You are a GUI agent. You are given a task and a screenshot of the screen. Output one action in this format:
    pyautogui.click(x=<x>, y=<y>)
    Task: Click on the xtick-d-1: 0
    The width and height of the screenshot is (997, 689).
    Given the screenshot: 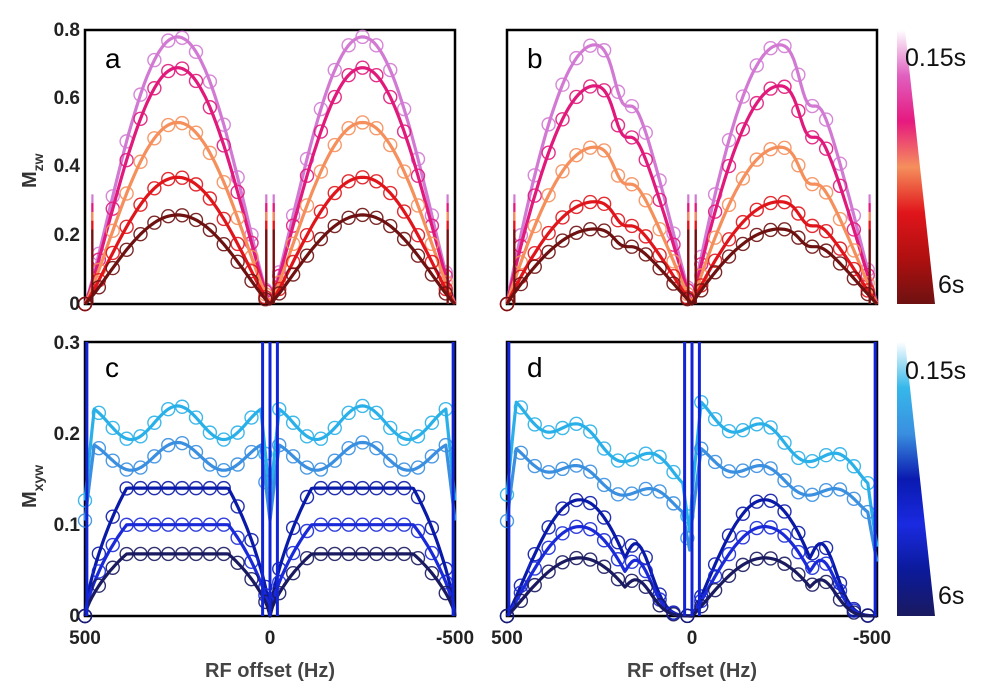 What is the action you would take?
    pyautogui.click(x=692, y=638)
    